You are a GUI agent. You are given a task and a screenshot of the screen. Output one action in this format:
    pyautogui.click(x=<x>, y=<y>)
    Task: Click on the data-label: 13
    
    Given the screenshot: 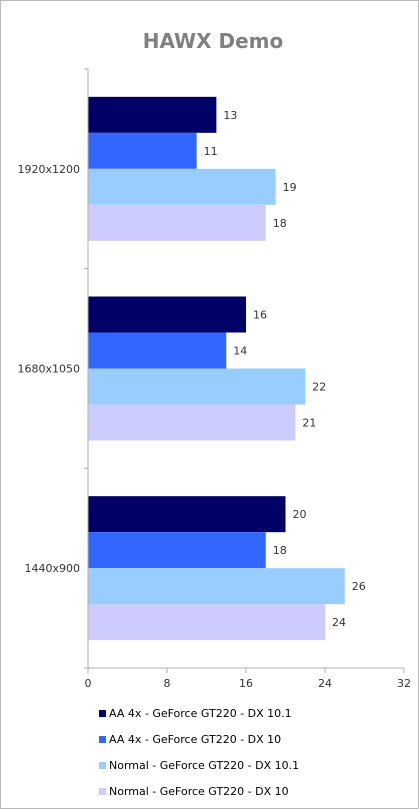 What is the action you would take?
    pyautogui.click(x=230, y=115)
    